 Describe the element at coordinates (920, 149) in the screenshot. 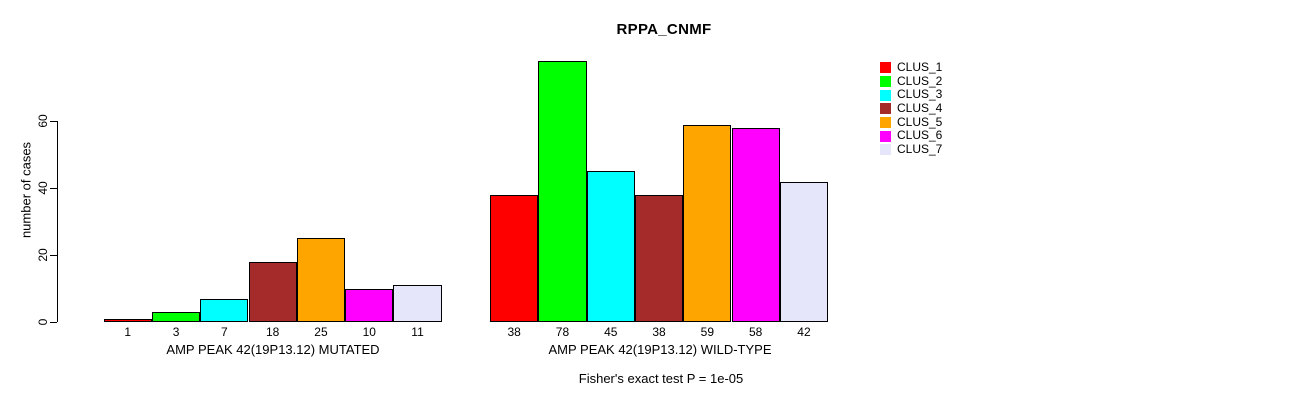

I see `legend-label: CLUS_7` at that location.